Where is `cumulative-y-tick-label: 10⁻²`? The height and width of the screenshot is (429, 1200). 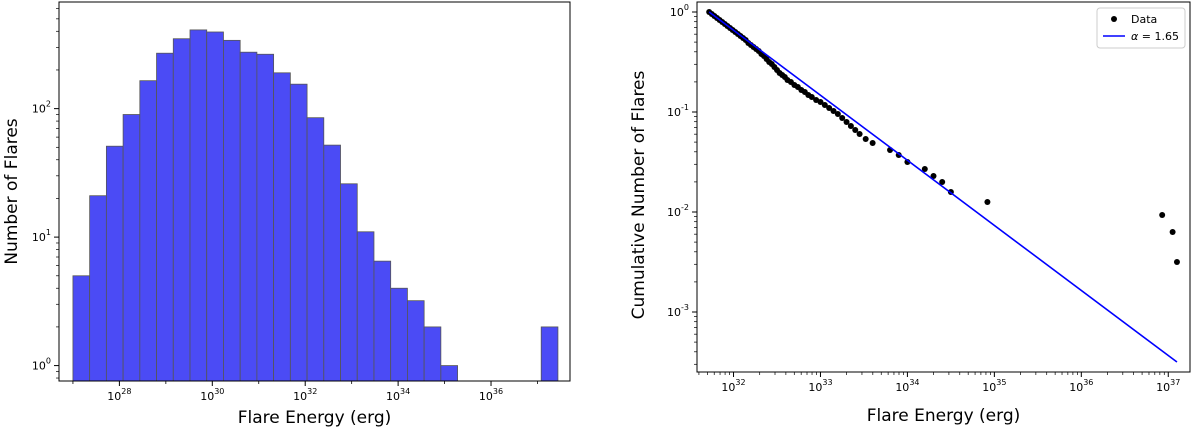 cumulative-y-tick-label: 10⁻² is located at coordinates (678, 211).